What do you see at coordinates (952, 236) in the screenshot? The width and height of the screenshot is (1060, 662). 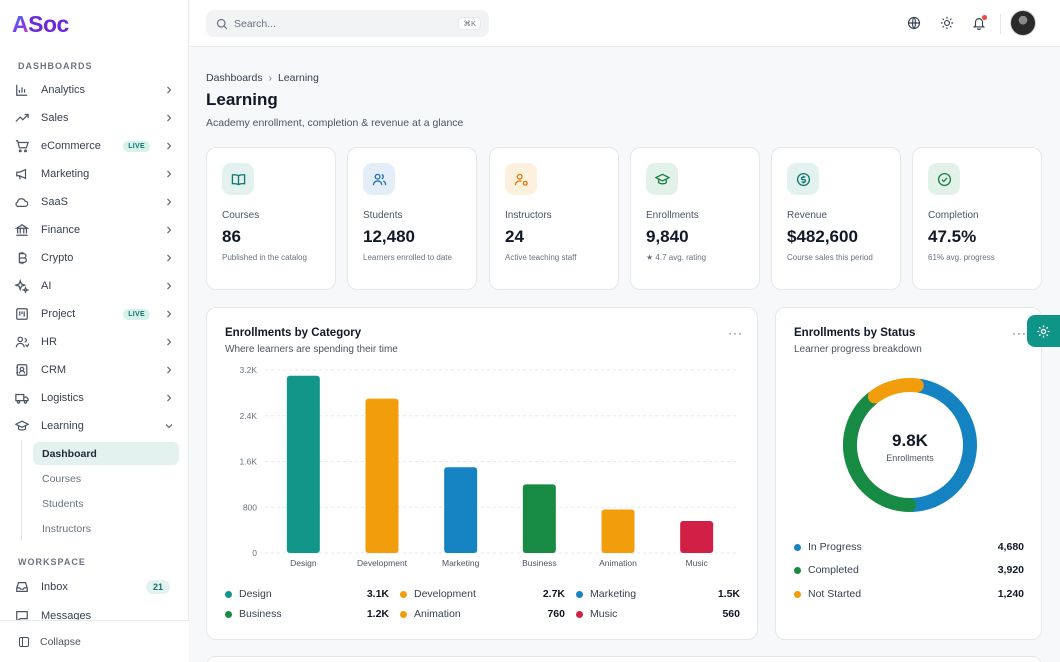 I see `kpi-value: 47.5%` at bounding box center [952, 236].